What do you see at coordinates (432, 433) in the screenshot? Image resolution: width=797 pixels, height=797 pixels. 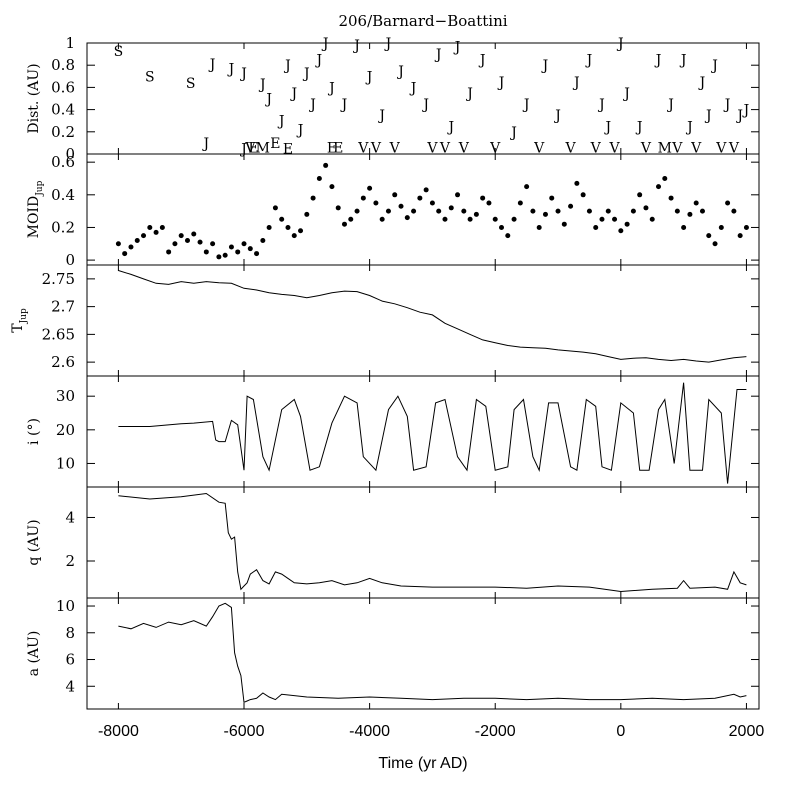 I see `series-line-incl` at bounding box center [432, 433].